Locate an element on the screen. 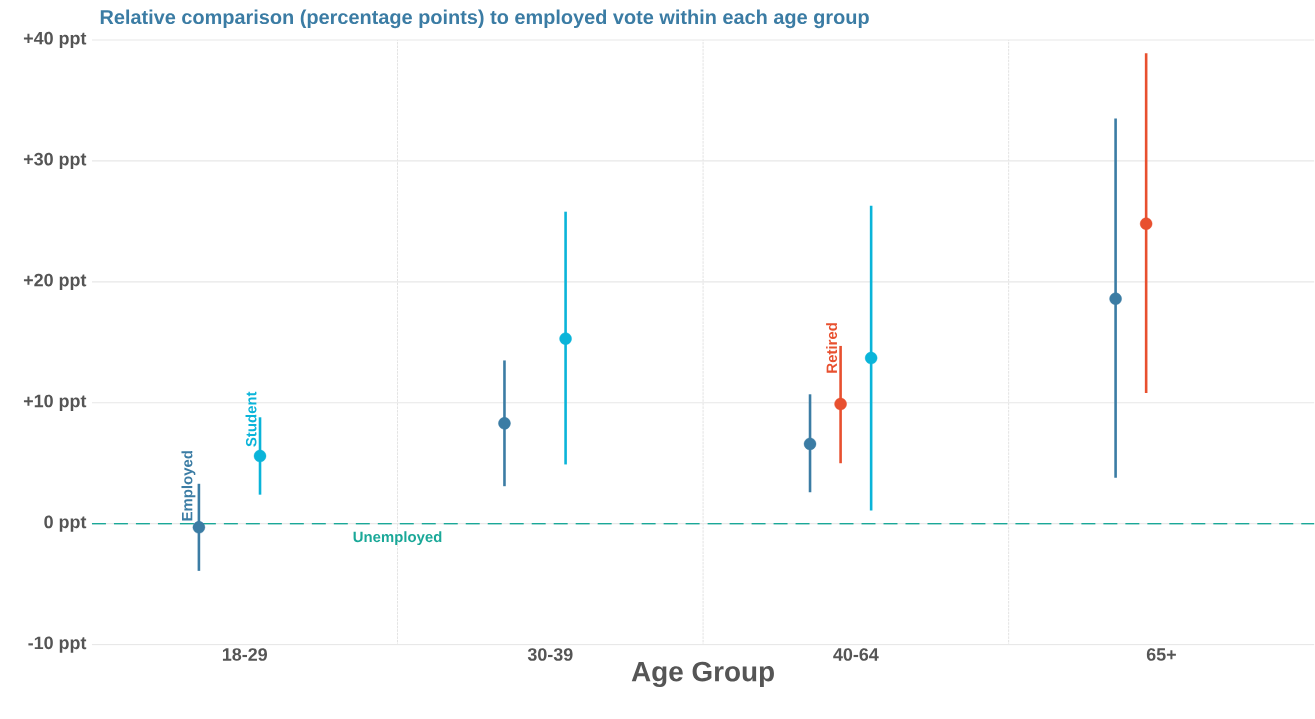 Image resolution: width=1315 pixels, height=719 pixels. x-tick-label: 30-39 is located at coordinates (550, 655).